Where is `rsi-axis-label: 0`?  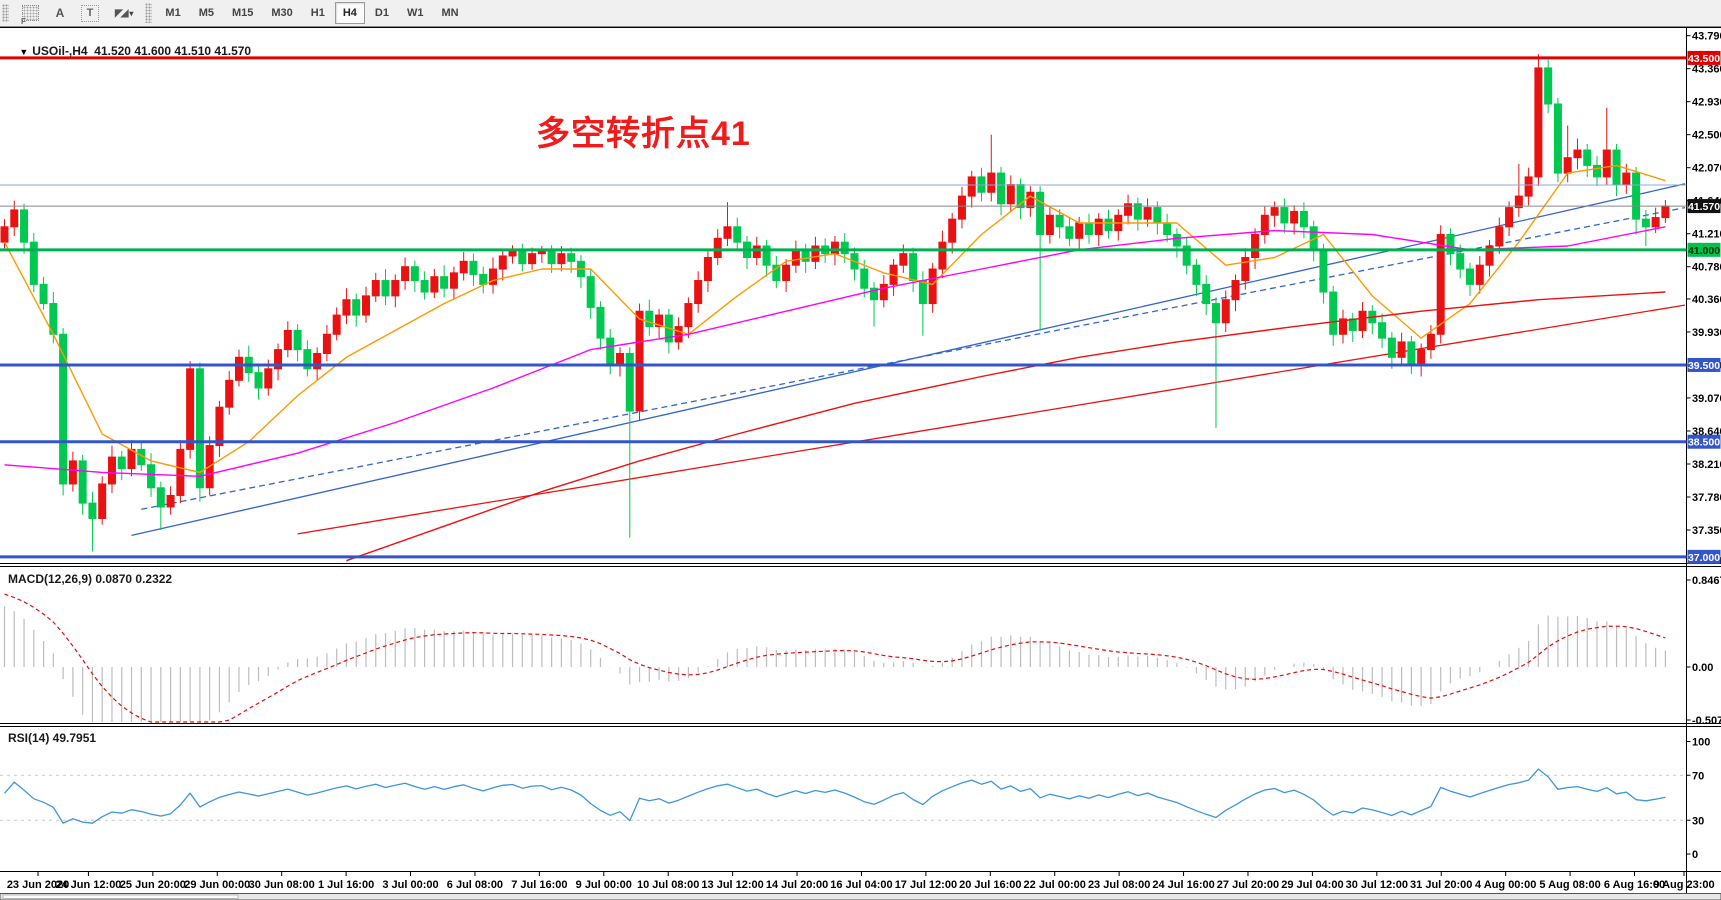
rsi-axis-label: 0 is located at coordinates (1695, 855).